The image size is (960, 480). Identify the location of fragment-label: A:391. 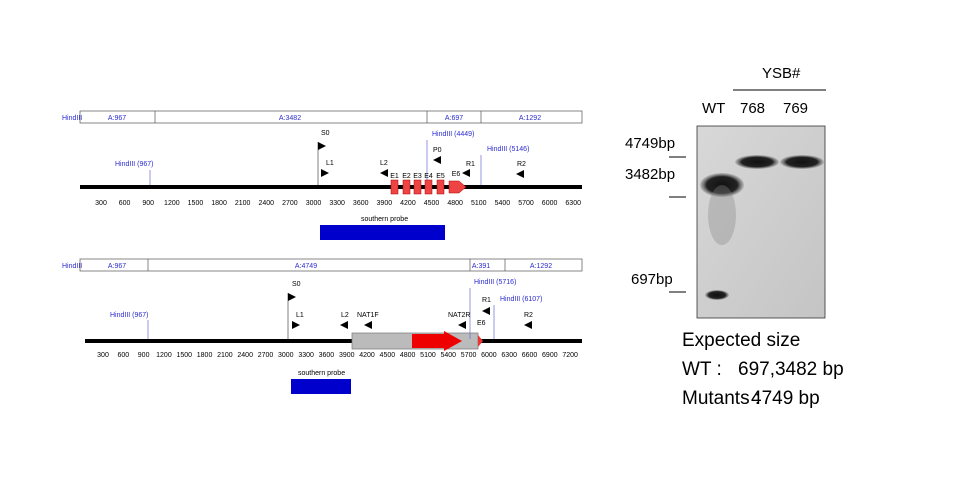
(481, 266).